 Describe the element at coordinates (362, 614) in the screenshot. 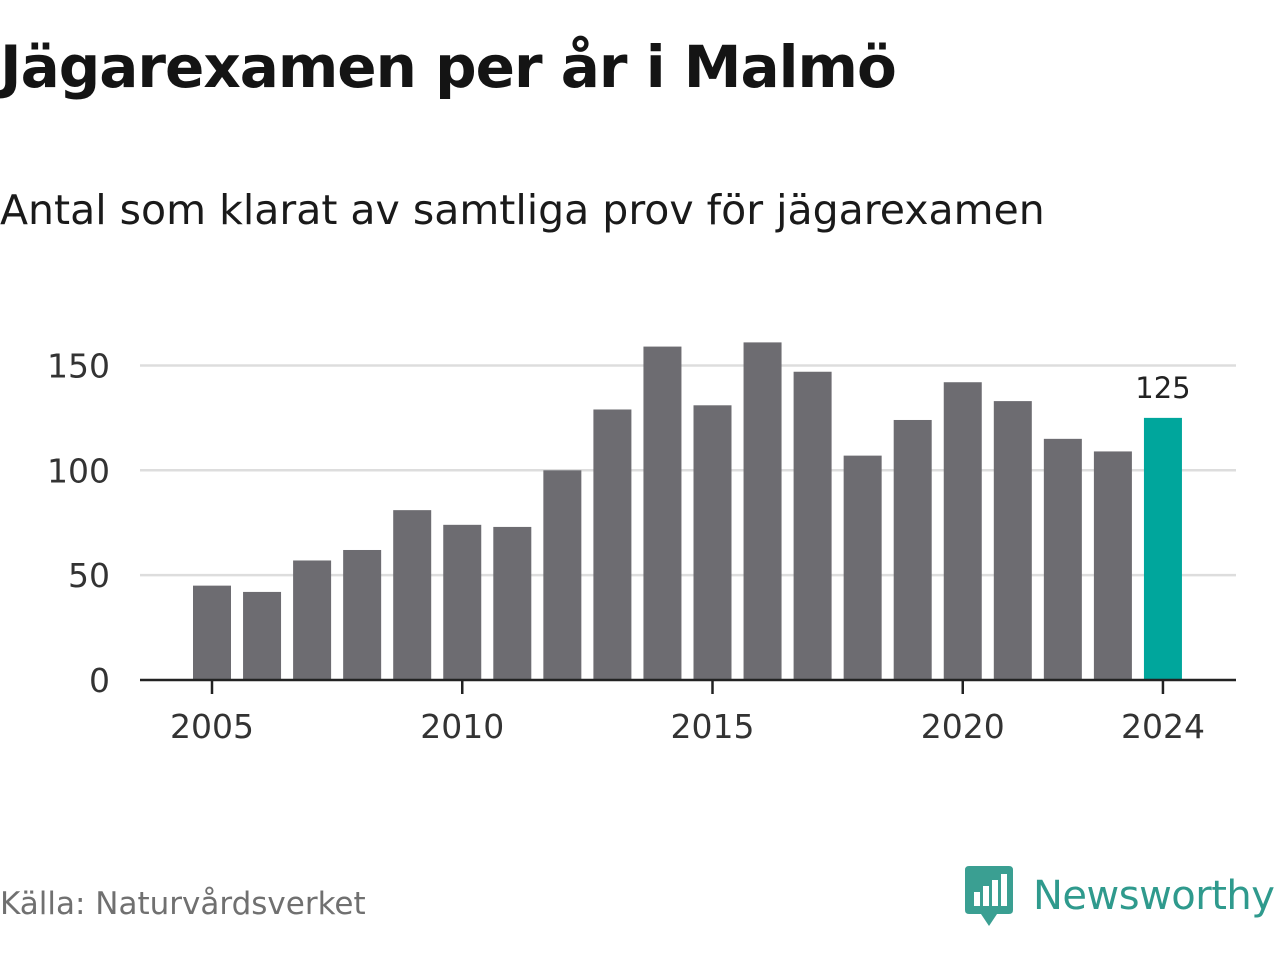

I see `bar-2008` at that location.